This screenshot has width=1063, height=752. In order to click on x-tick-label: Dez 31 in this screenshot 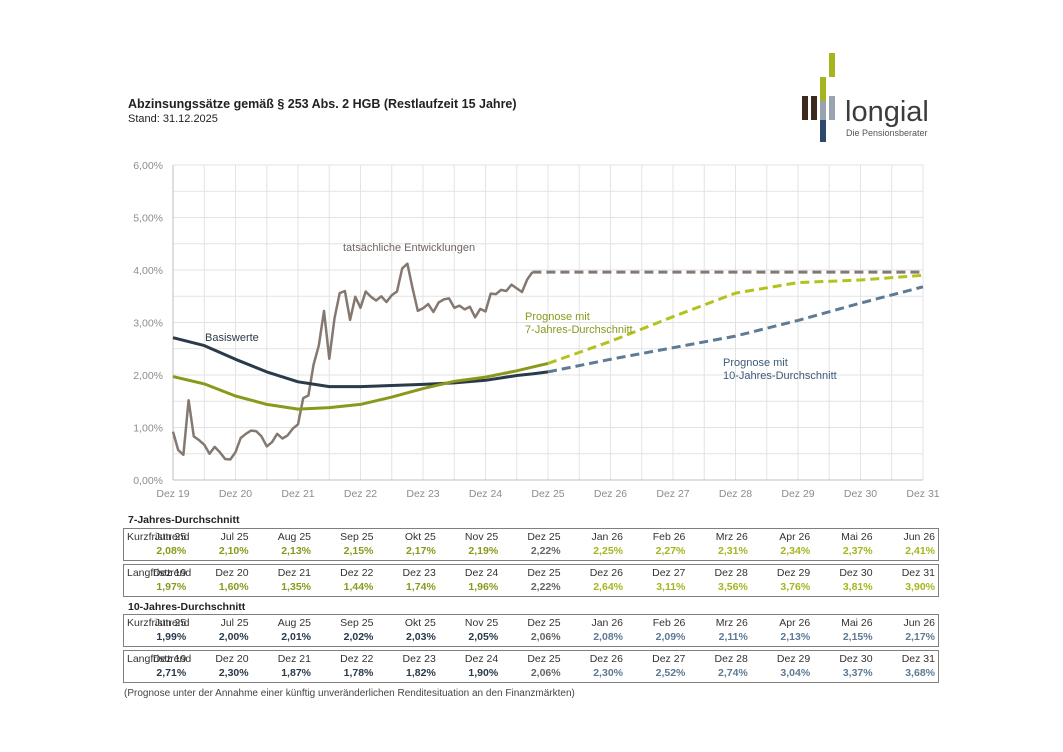, I will do `click(922, 494)`.